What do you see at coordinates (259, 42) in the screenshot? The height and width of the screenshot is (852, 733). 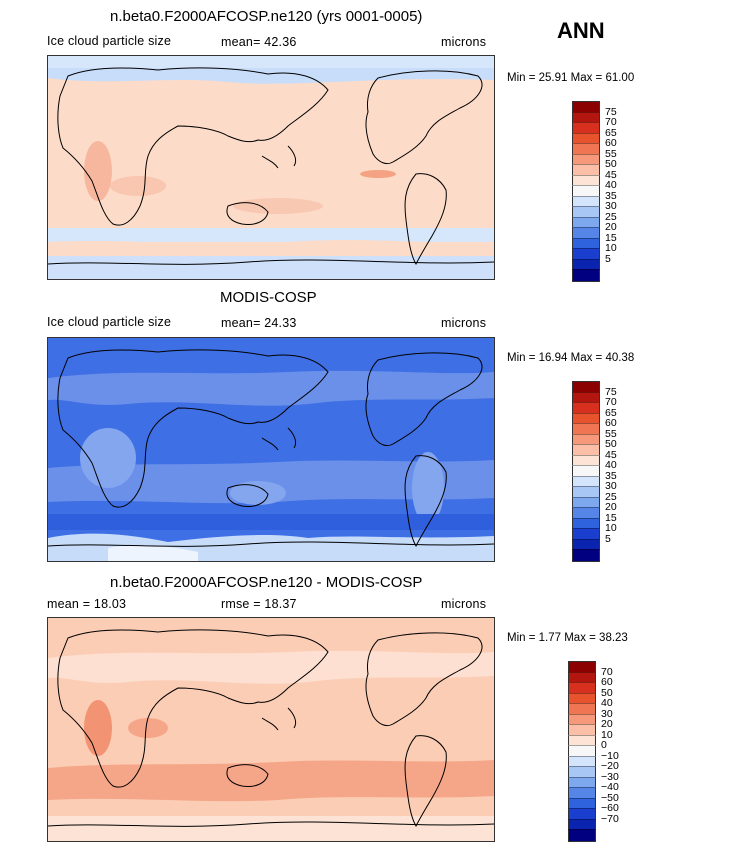 I see `panel1-mean: mean= 42.36` at bounding box center [259, 42].